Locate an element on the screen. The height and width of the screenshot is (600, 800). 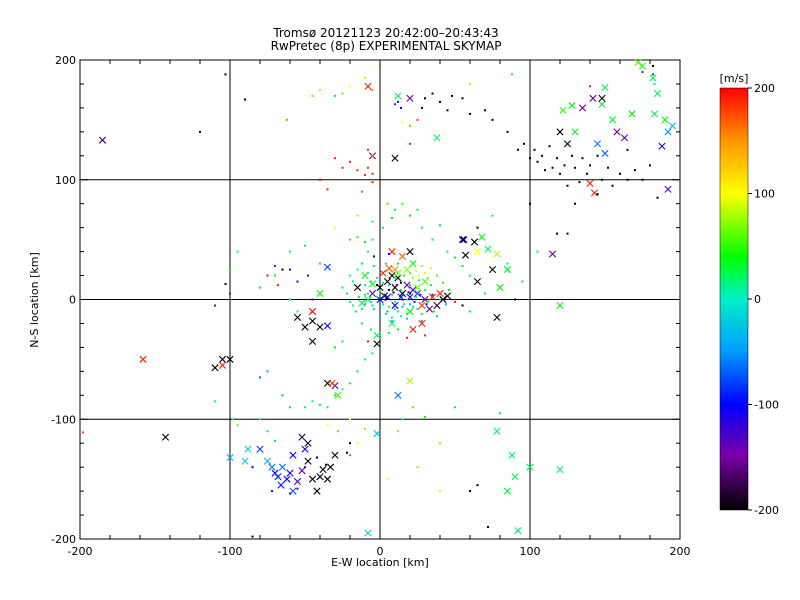
y-axis-label: N-S location [km] is located at coordinates (34, 300).